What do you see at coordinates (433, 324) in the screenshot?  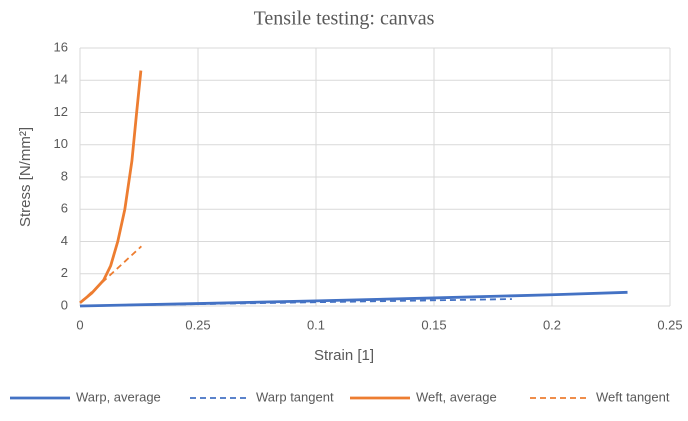 I see `x-tick-label: 0.15` at bounding box center [433, 324].